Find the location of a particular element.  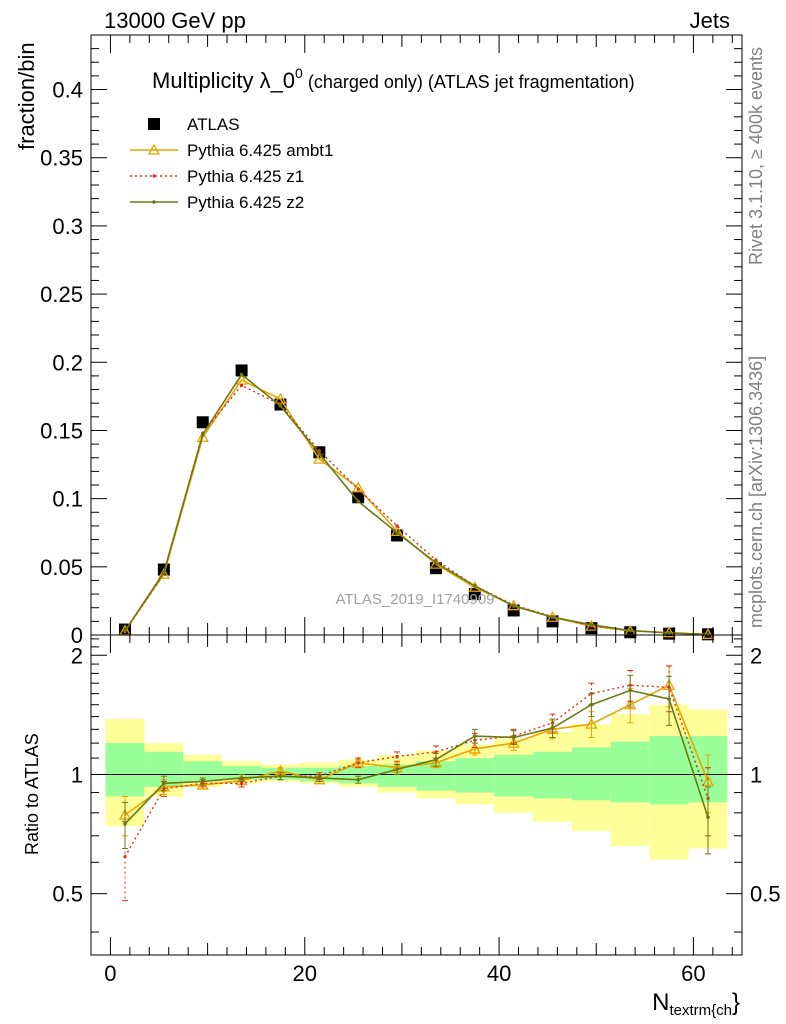

x-tick-label: 0 is located at coordinates (110, 973).